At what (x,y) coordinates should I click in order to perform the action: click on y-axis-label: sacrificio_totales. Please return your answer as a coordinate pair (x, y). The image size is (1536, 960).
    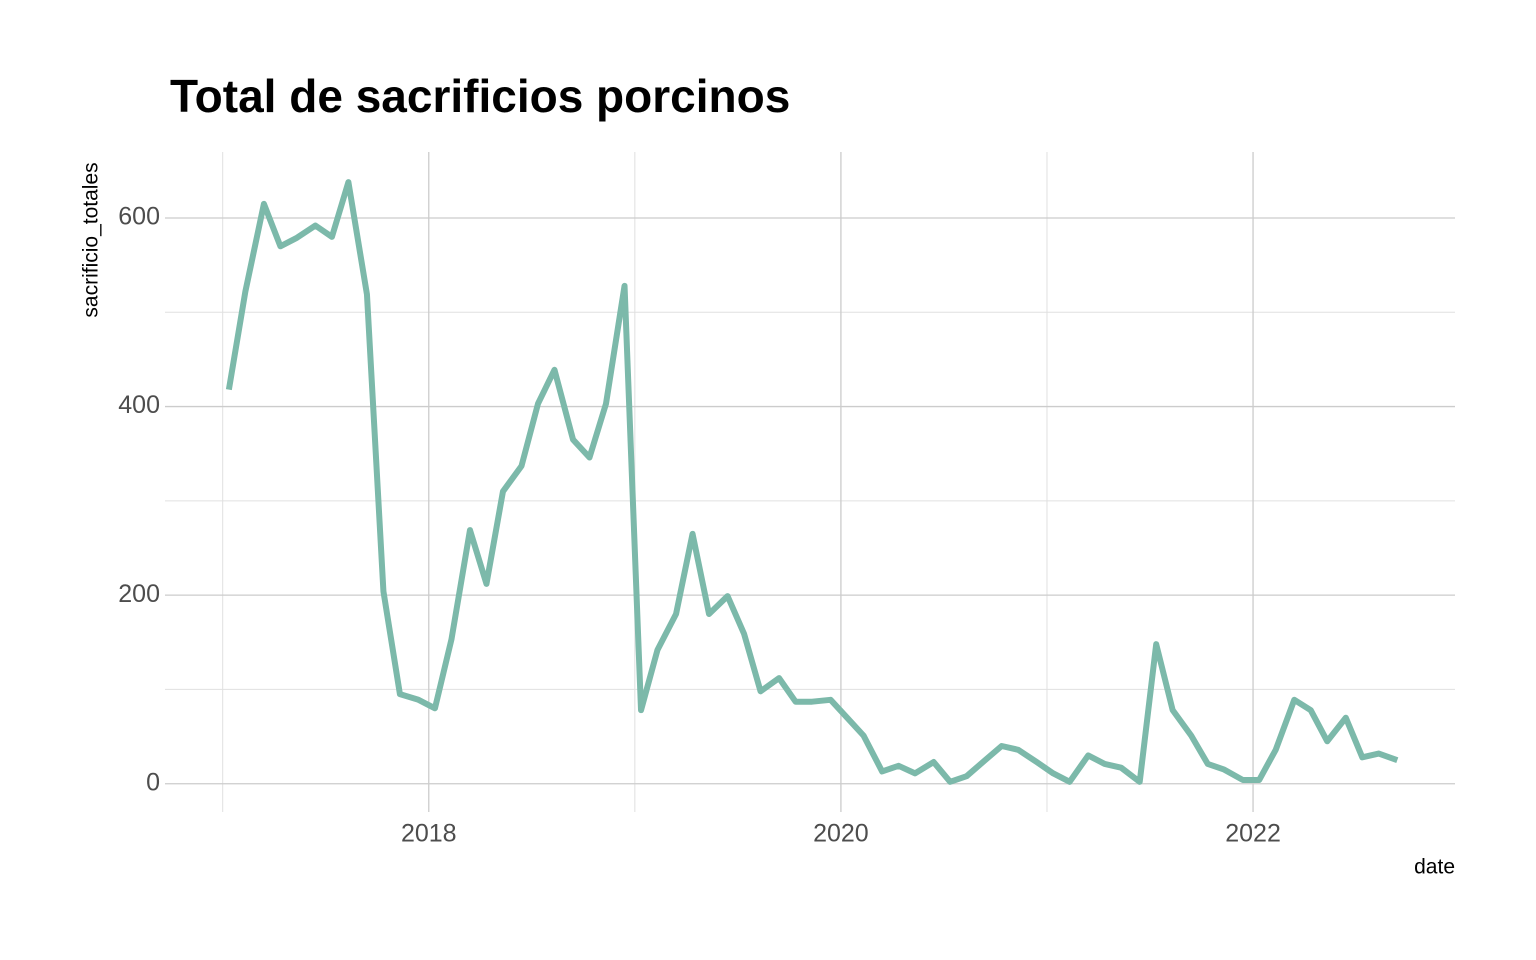
    Looking at the image, I should click on (91, 239).